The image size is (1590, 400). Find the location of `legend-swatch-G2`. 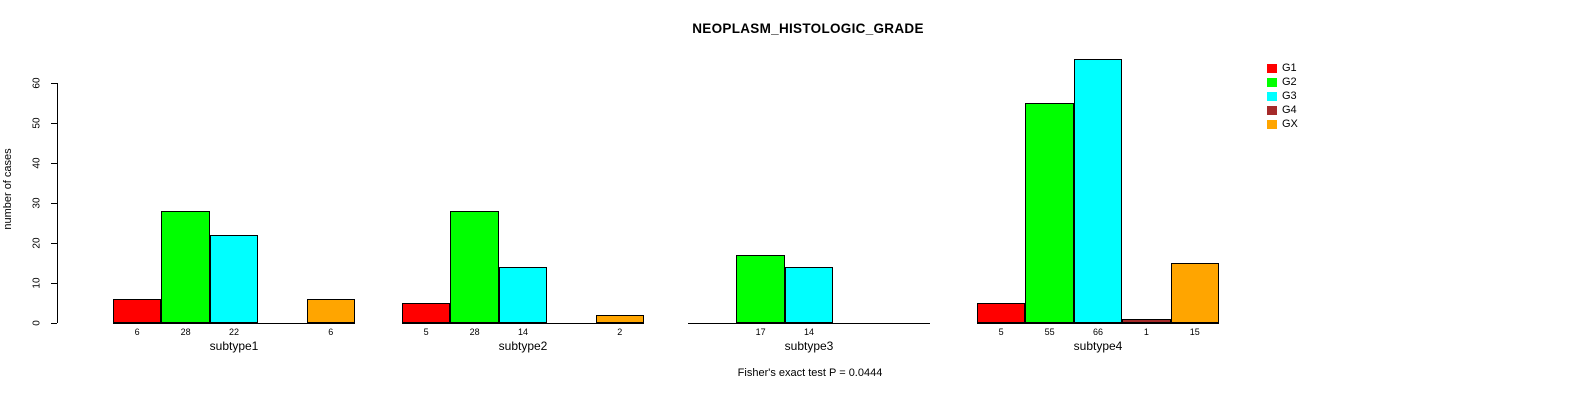

legend-swatch-G2 is located at coordinates (1272, 82).